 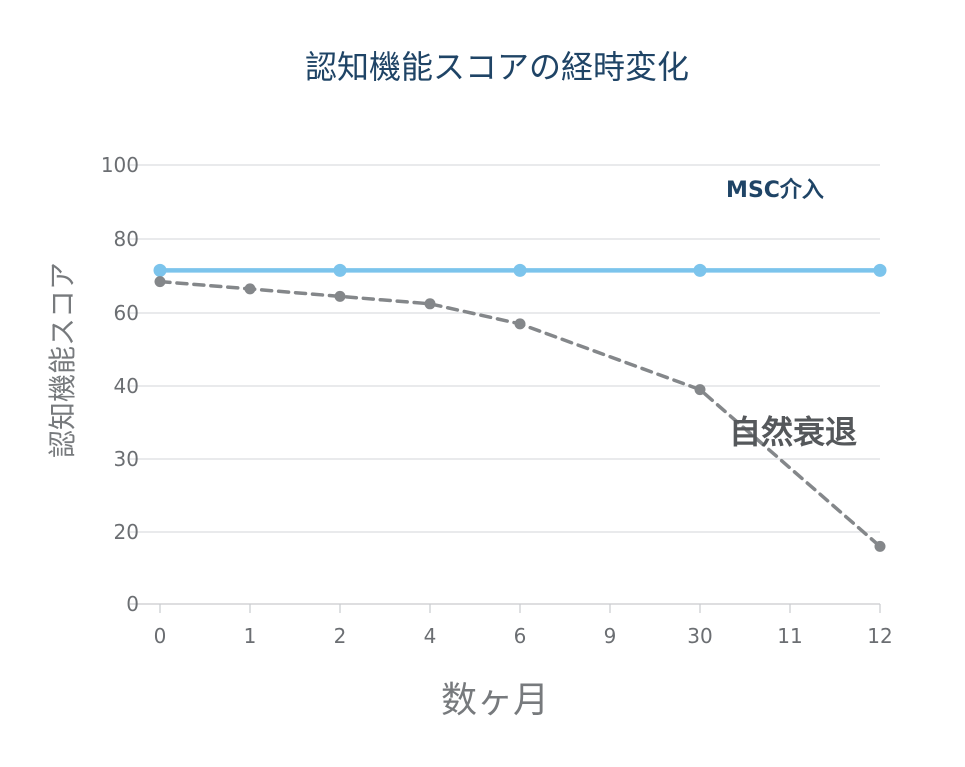 I want to click on y-tick-label-60: 60, so click(x=126, y=313).